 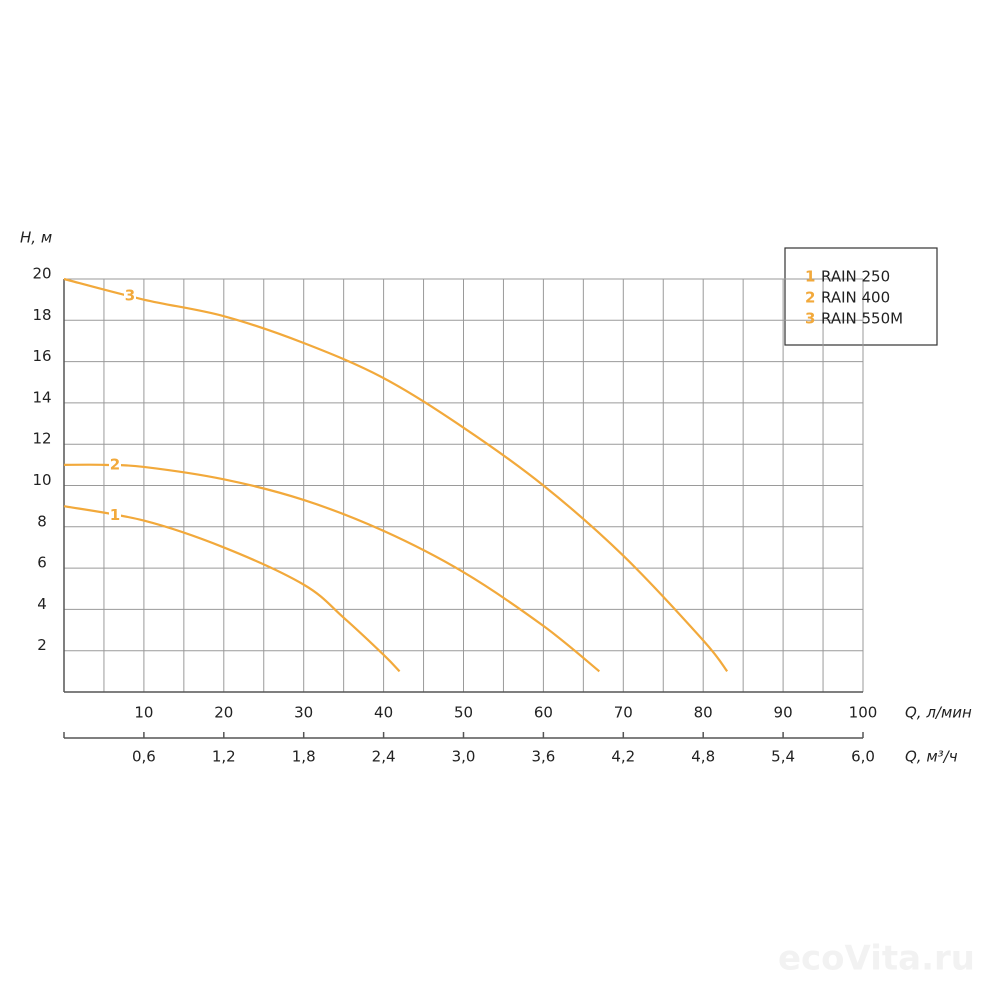 What do you see at coordinates (383, 713) in the screenshot?
I see `x-tick-label: 40` at bounding box center [383, 713].